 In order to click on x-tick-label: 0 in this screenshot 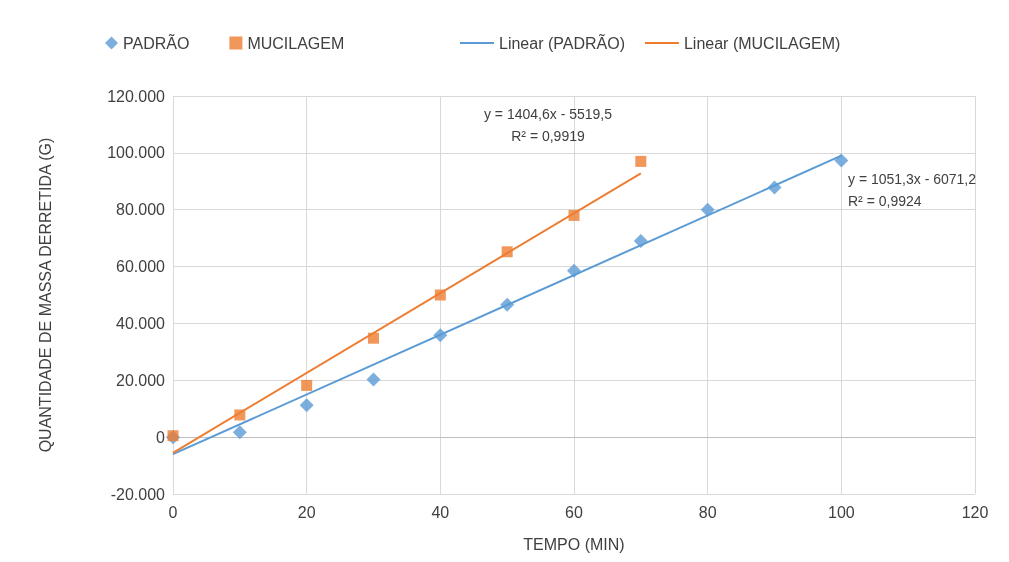, I will do `click(173, 512)`.